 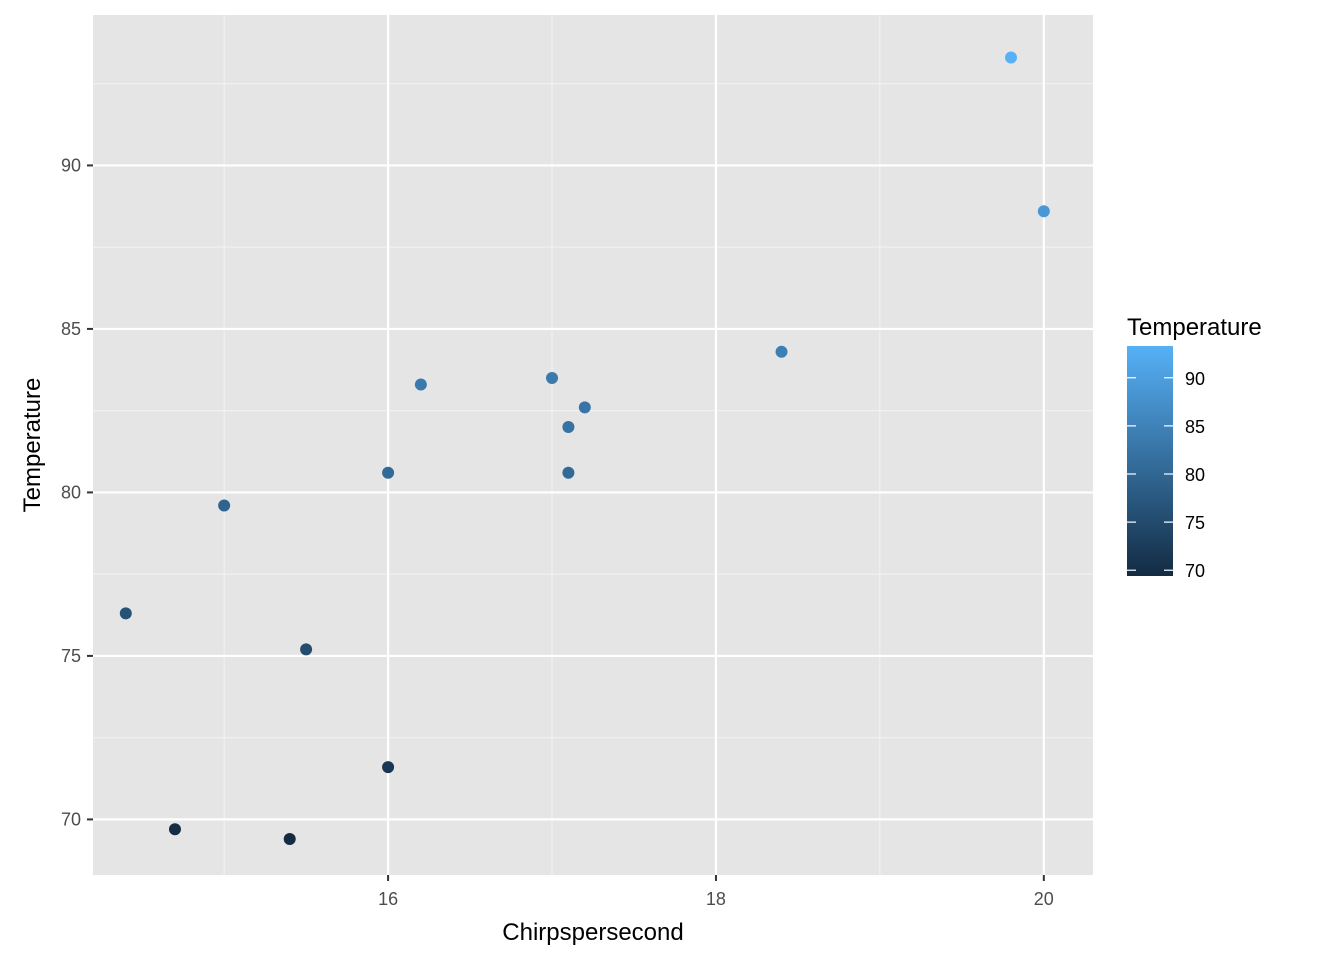 What do you see at coordinates (388, 899) in the screenshot?
I see `x-tick-label: 16` at bounding box center [388, 899].